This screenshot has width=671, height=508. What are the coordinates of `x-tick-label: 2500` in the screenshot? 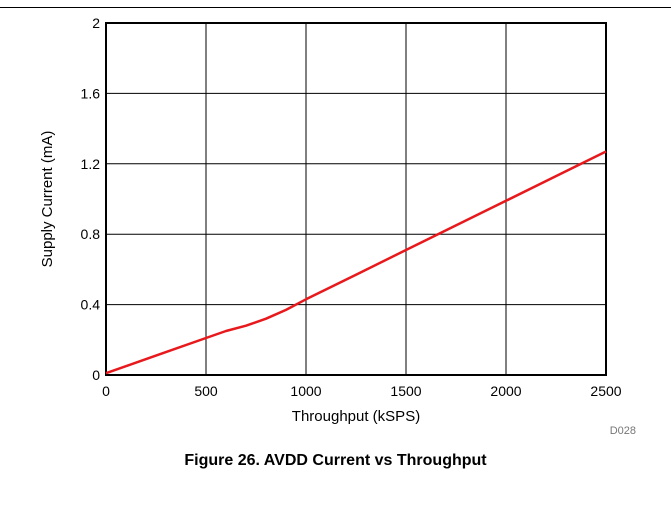 It's located at (605, 391).